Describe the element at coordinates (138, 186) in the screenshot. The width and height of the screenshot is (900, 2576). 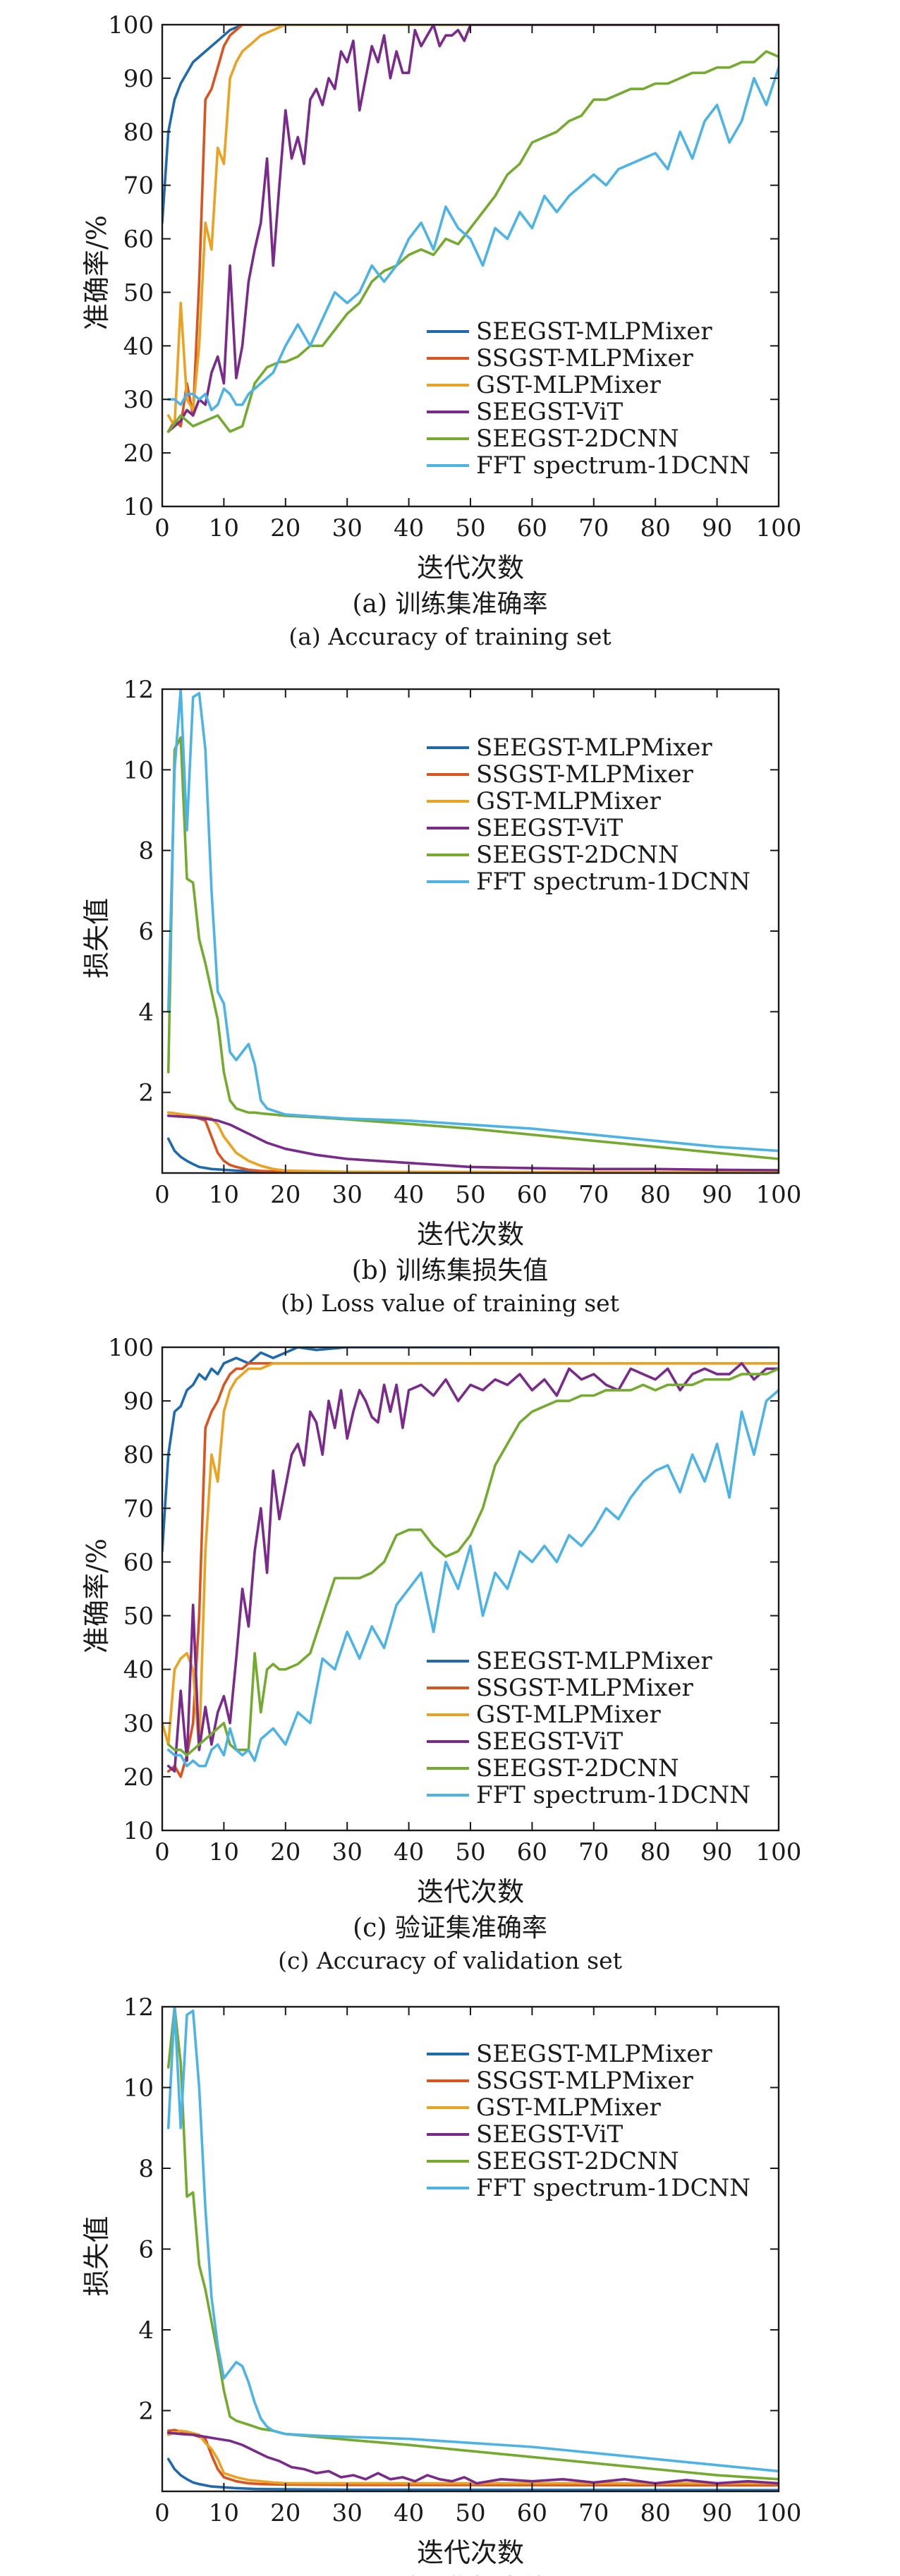
I see `y-tick-label: 70` at that location.